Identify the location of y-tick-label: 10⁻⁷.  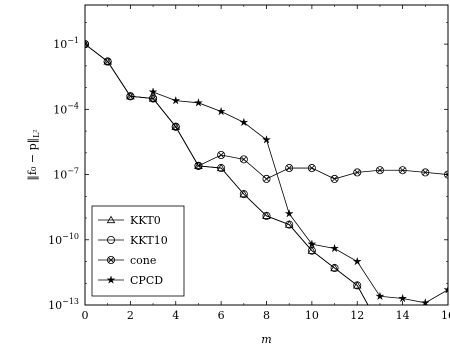
(66, 174).